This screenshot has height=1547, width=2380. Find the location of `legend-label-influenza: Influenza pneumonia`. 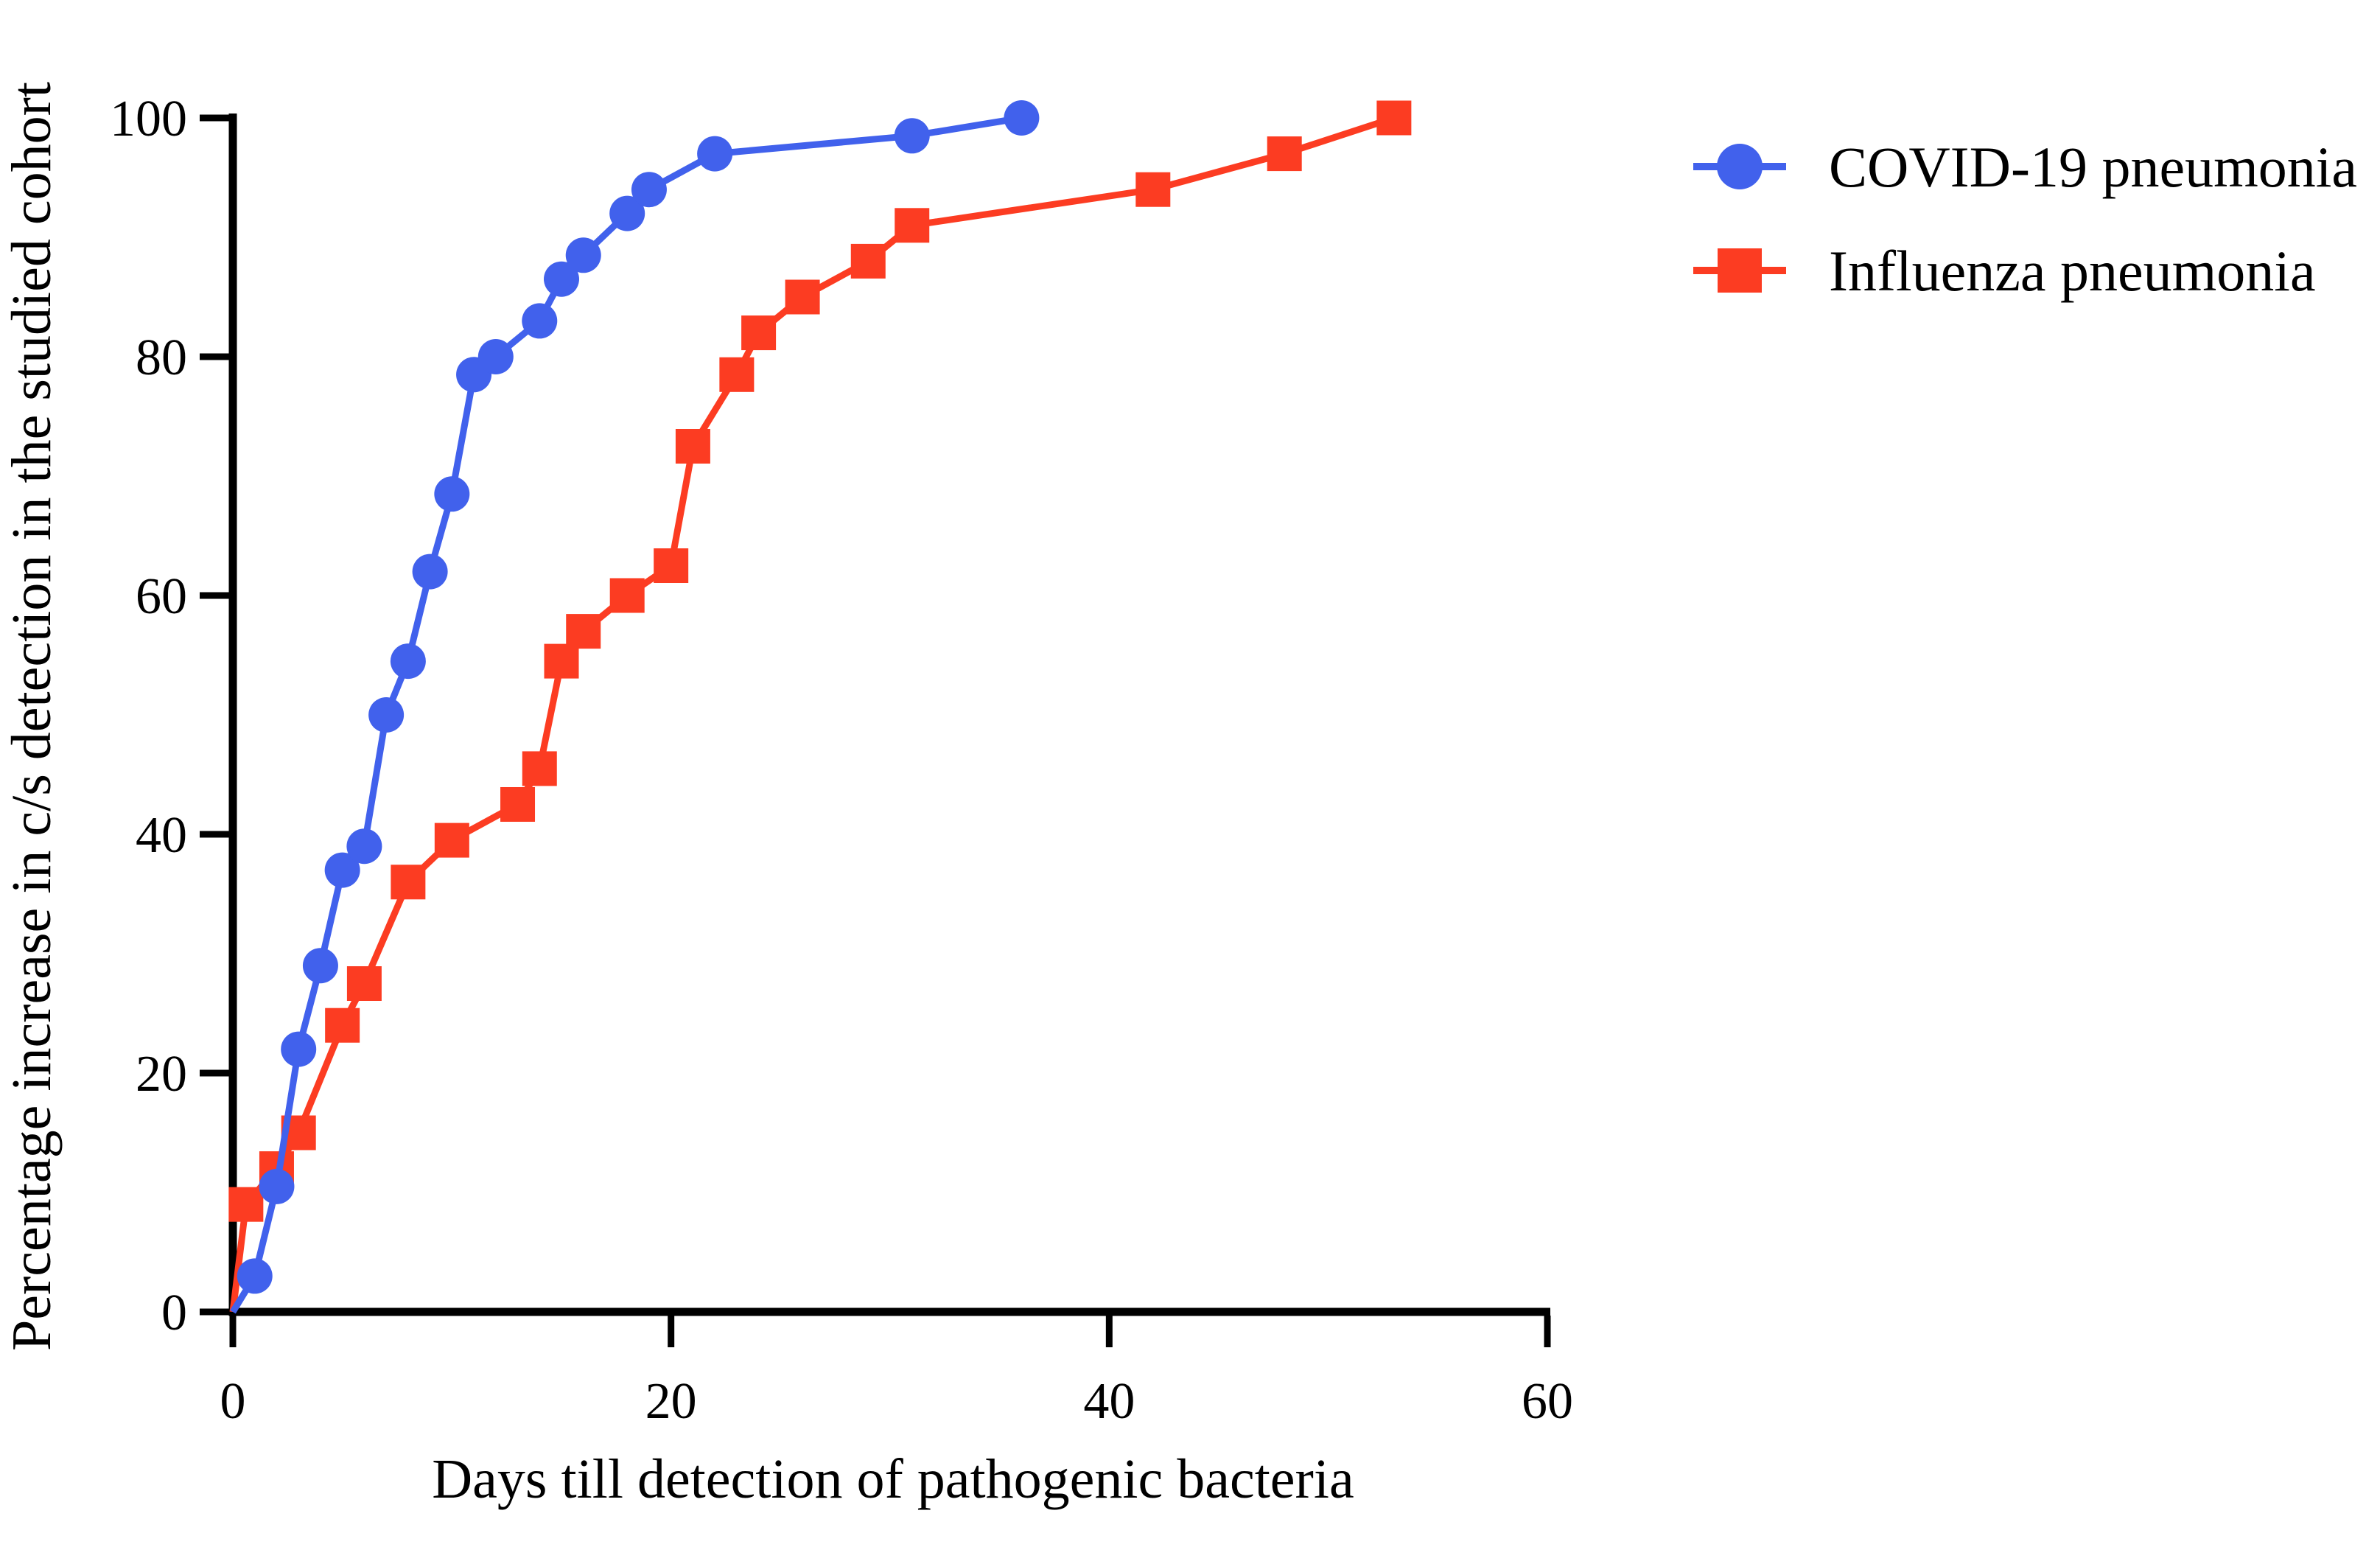

legend-label-influenza: Influenza pneumonia is located at coordinates (2072, 271).